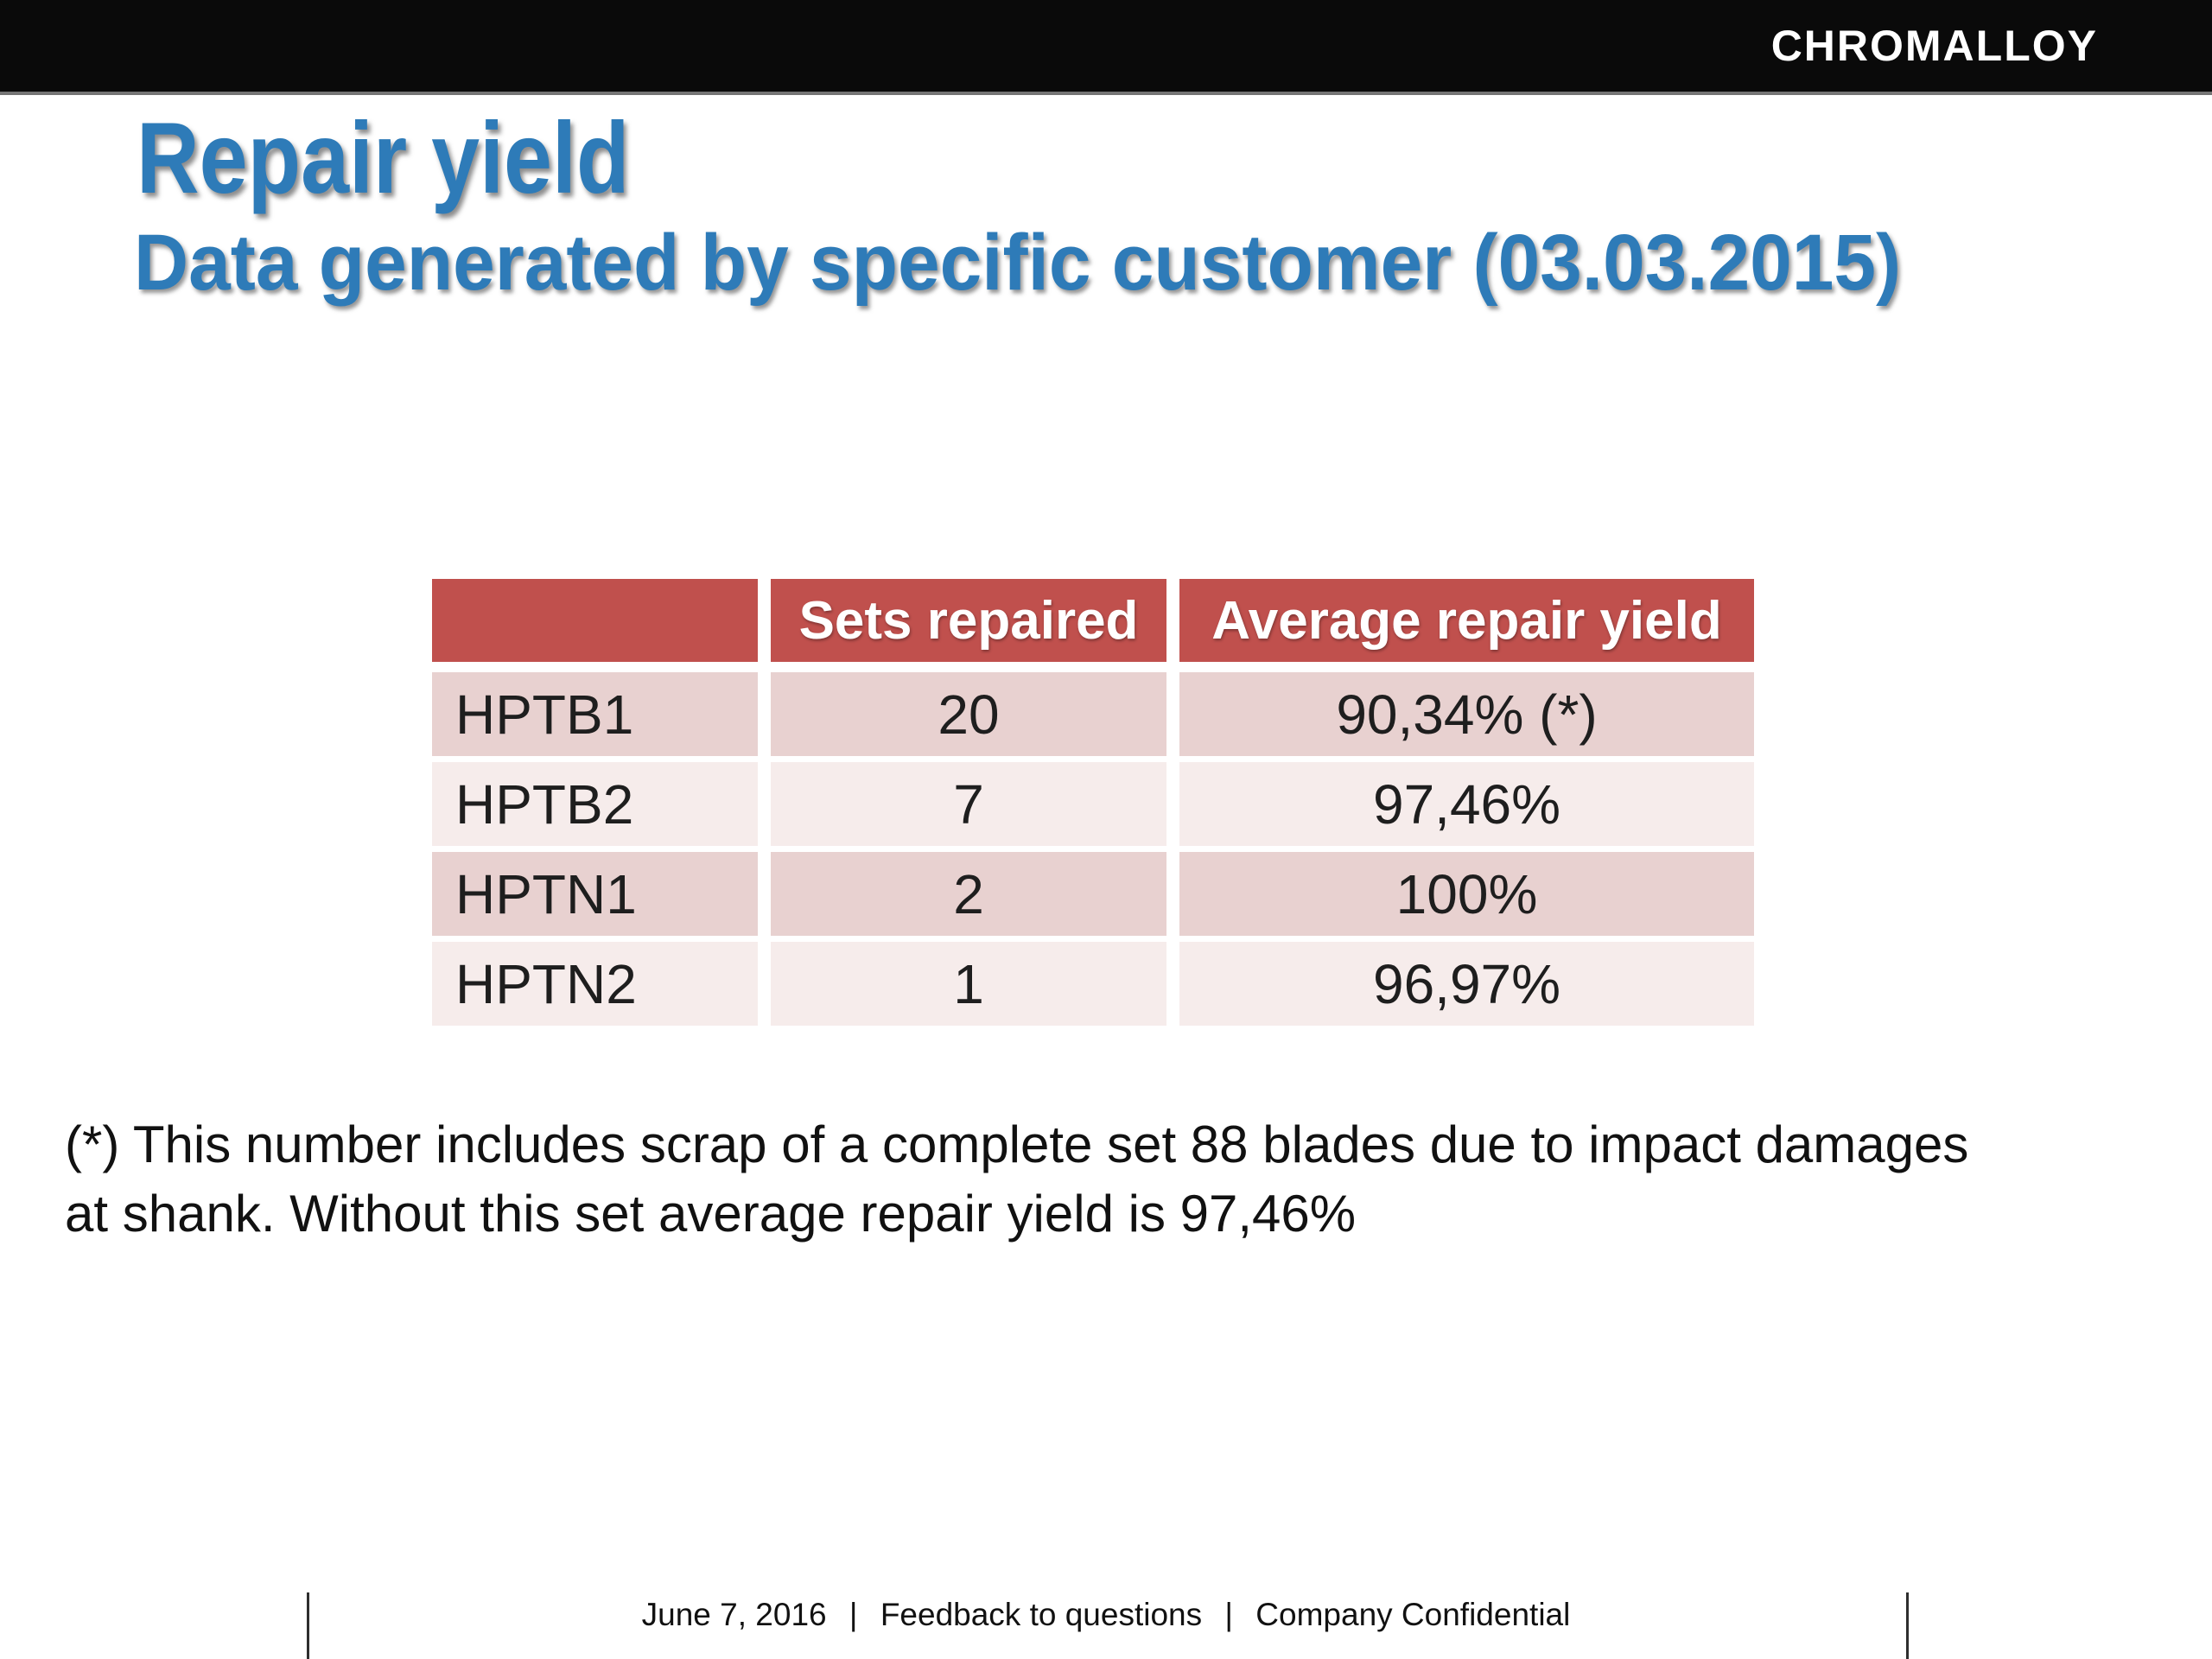  I want to click on slide-title: Repair yield, so click(383, 157).